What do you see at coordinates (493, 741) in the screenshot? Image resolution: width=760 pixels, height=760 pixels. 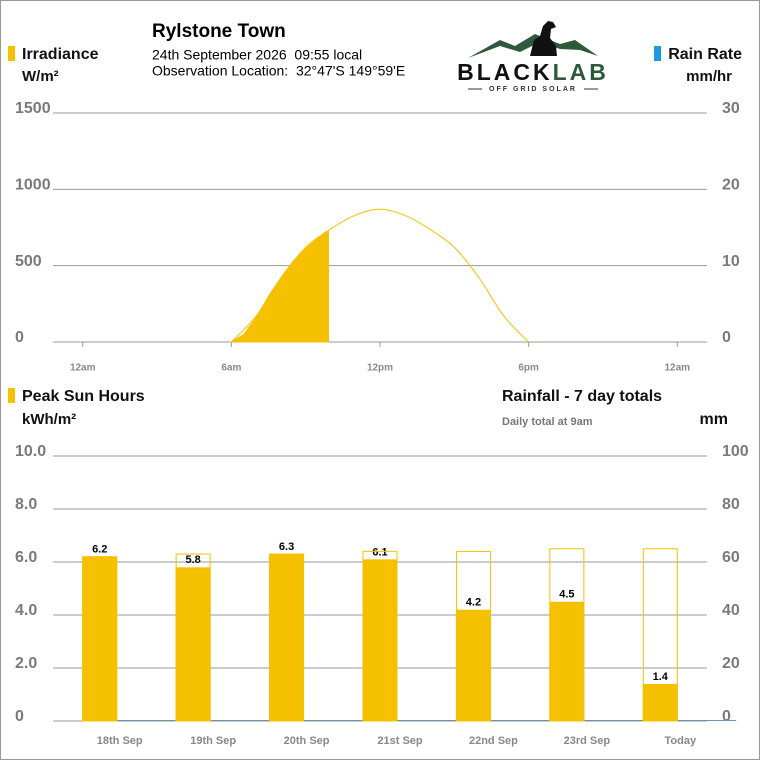 I see `x-tick-label: 22nd Sep` at bounding box center [493, 741].